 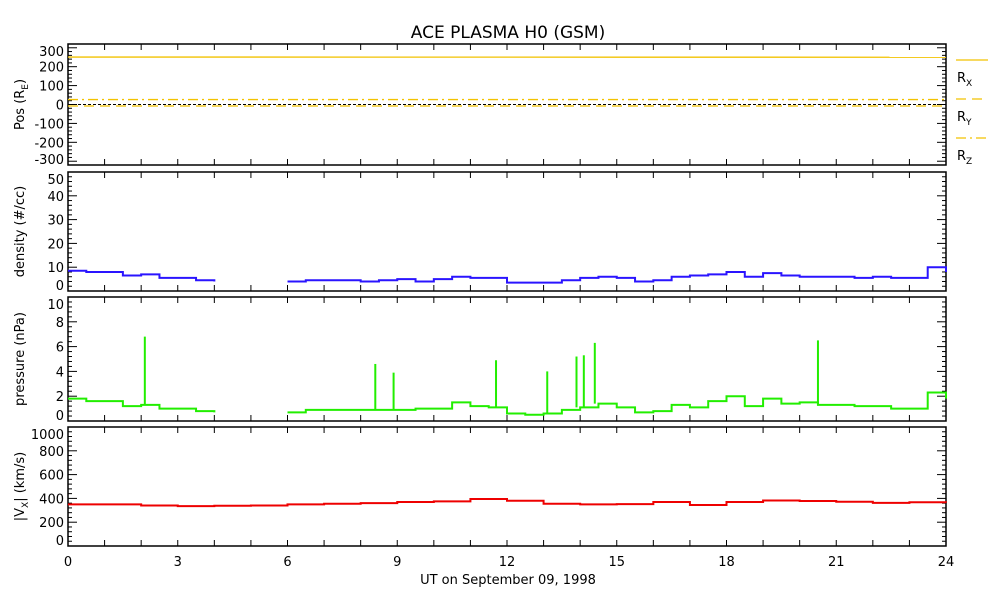 What do you see at coordinates (49, 143) in the screenshot?
I see `y-tick-label: -200` at bounding box center [49, 143].